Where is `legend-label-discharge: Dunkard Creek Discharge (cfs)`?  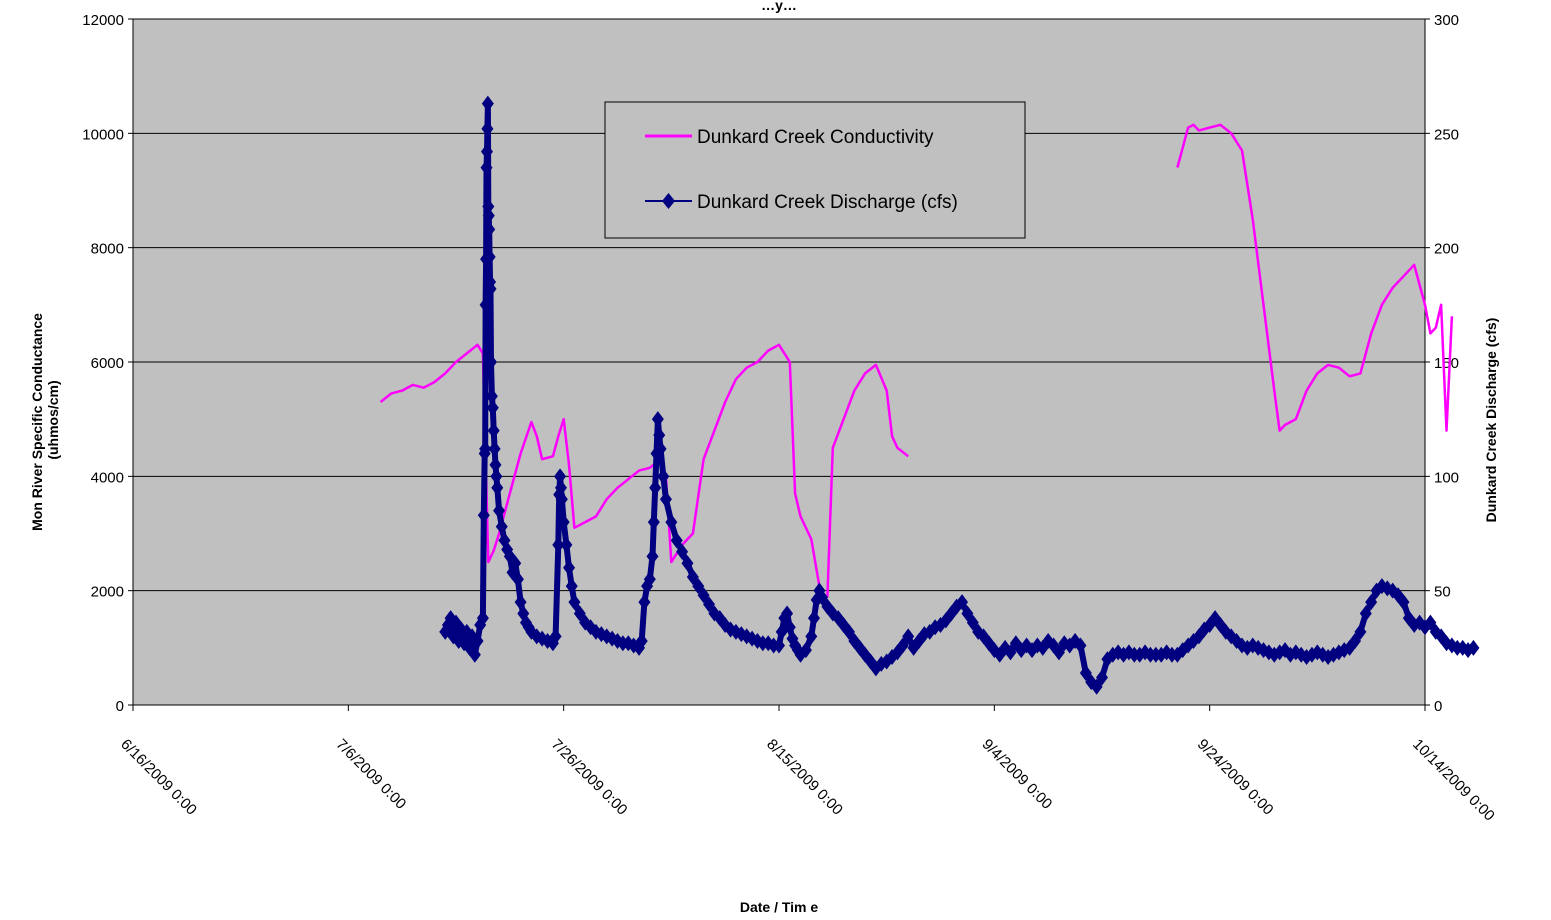 legend-label-discharge: Dunkard Creek Discharge (cfs) is located at coordinates (827, 202).